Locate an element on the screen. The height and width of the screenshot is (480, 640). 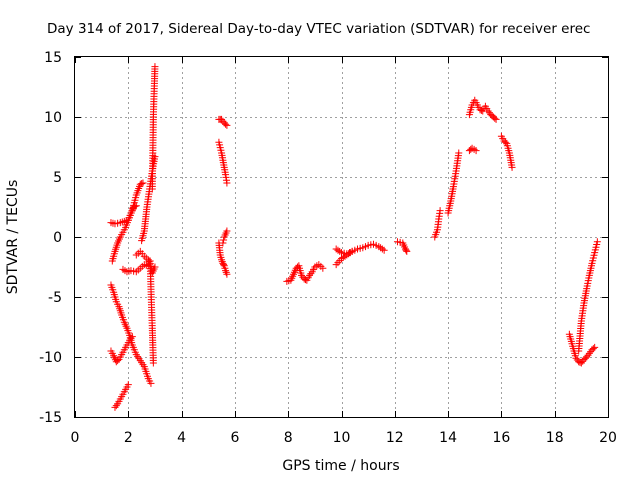
x-tick-label: 12 is located at coordinates (395, 438).